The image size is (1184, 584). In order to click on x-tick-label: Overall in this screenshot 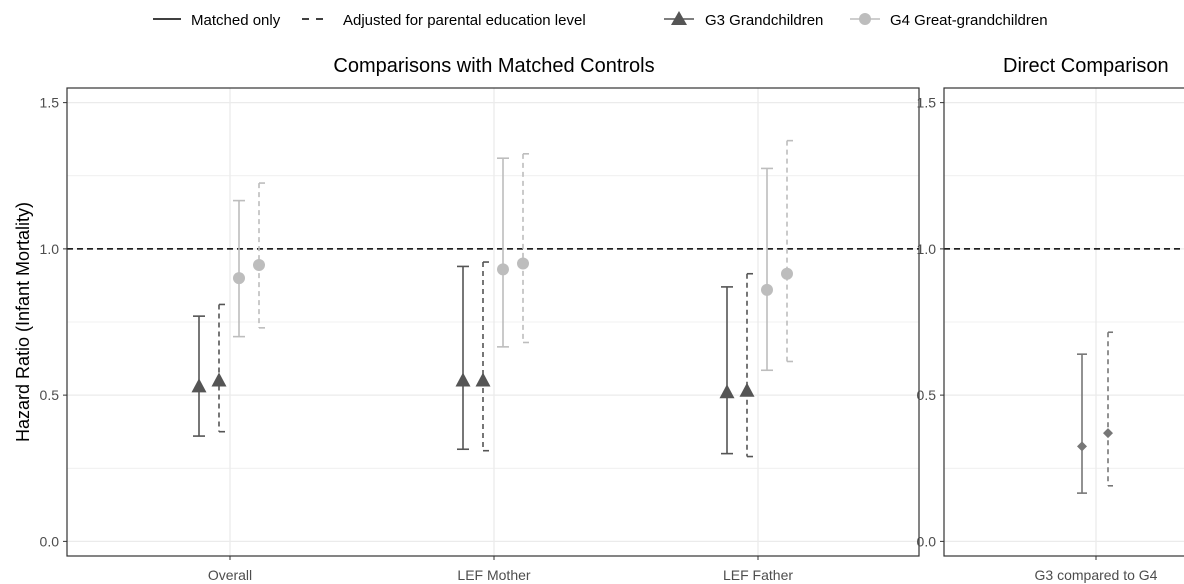, I will do `click(230, 575)`.